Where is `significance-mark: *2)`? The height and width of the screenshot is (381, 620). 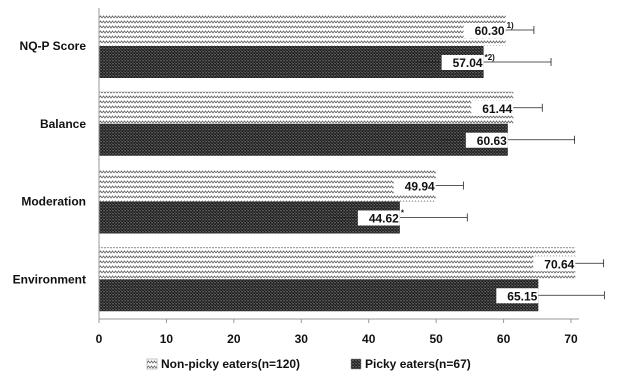
significance-mark: *2) is located at coordinates (490, 57).